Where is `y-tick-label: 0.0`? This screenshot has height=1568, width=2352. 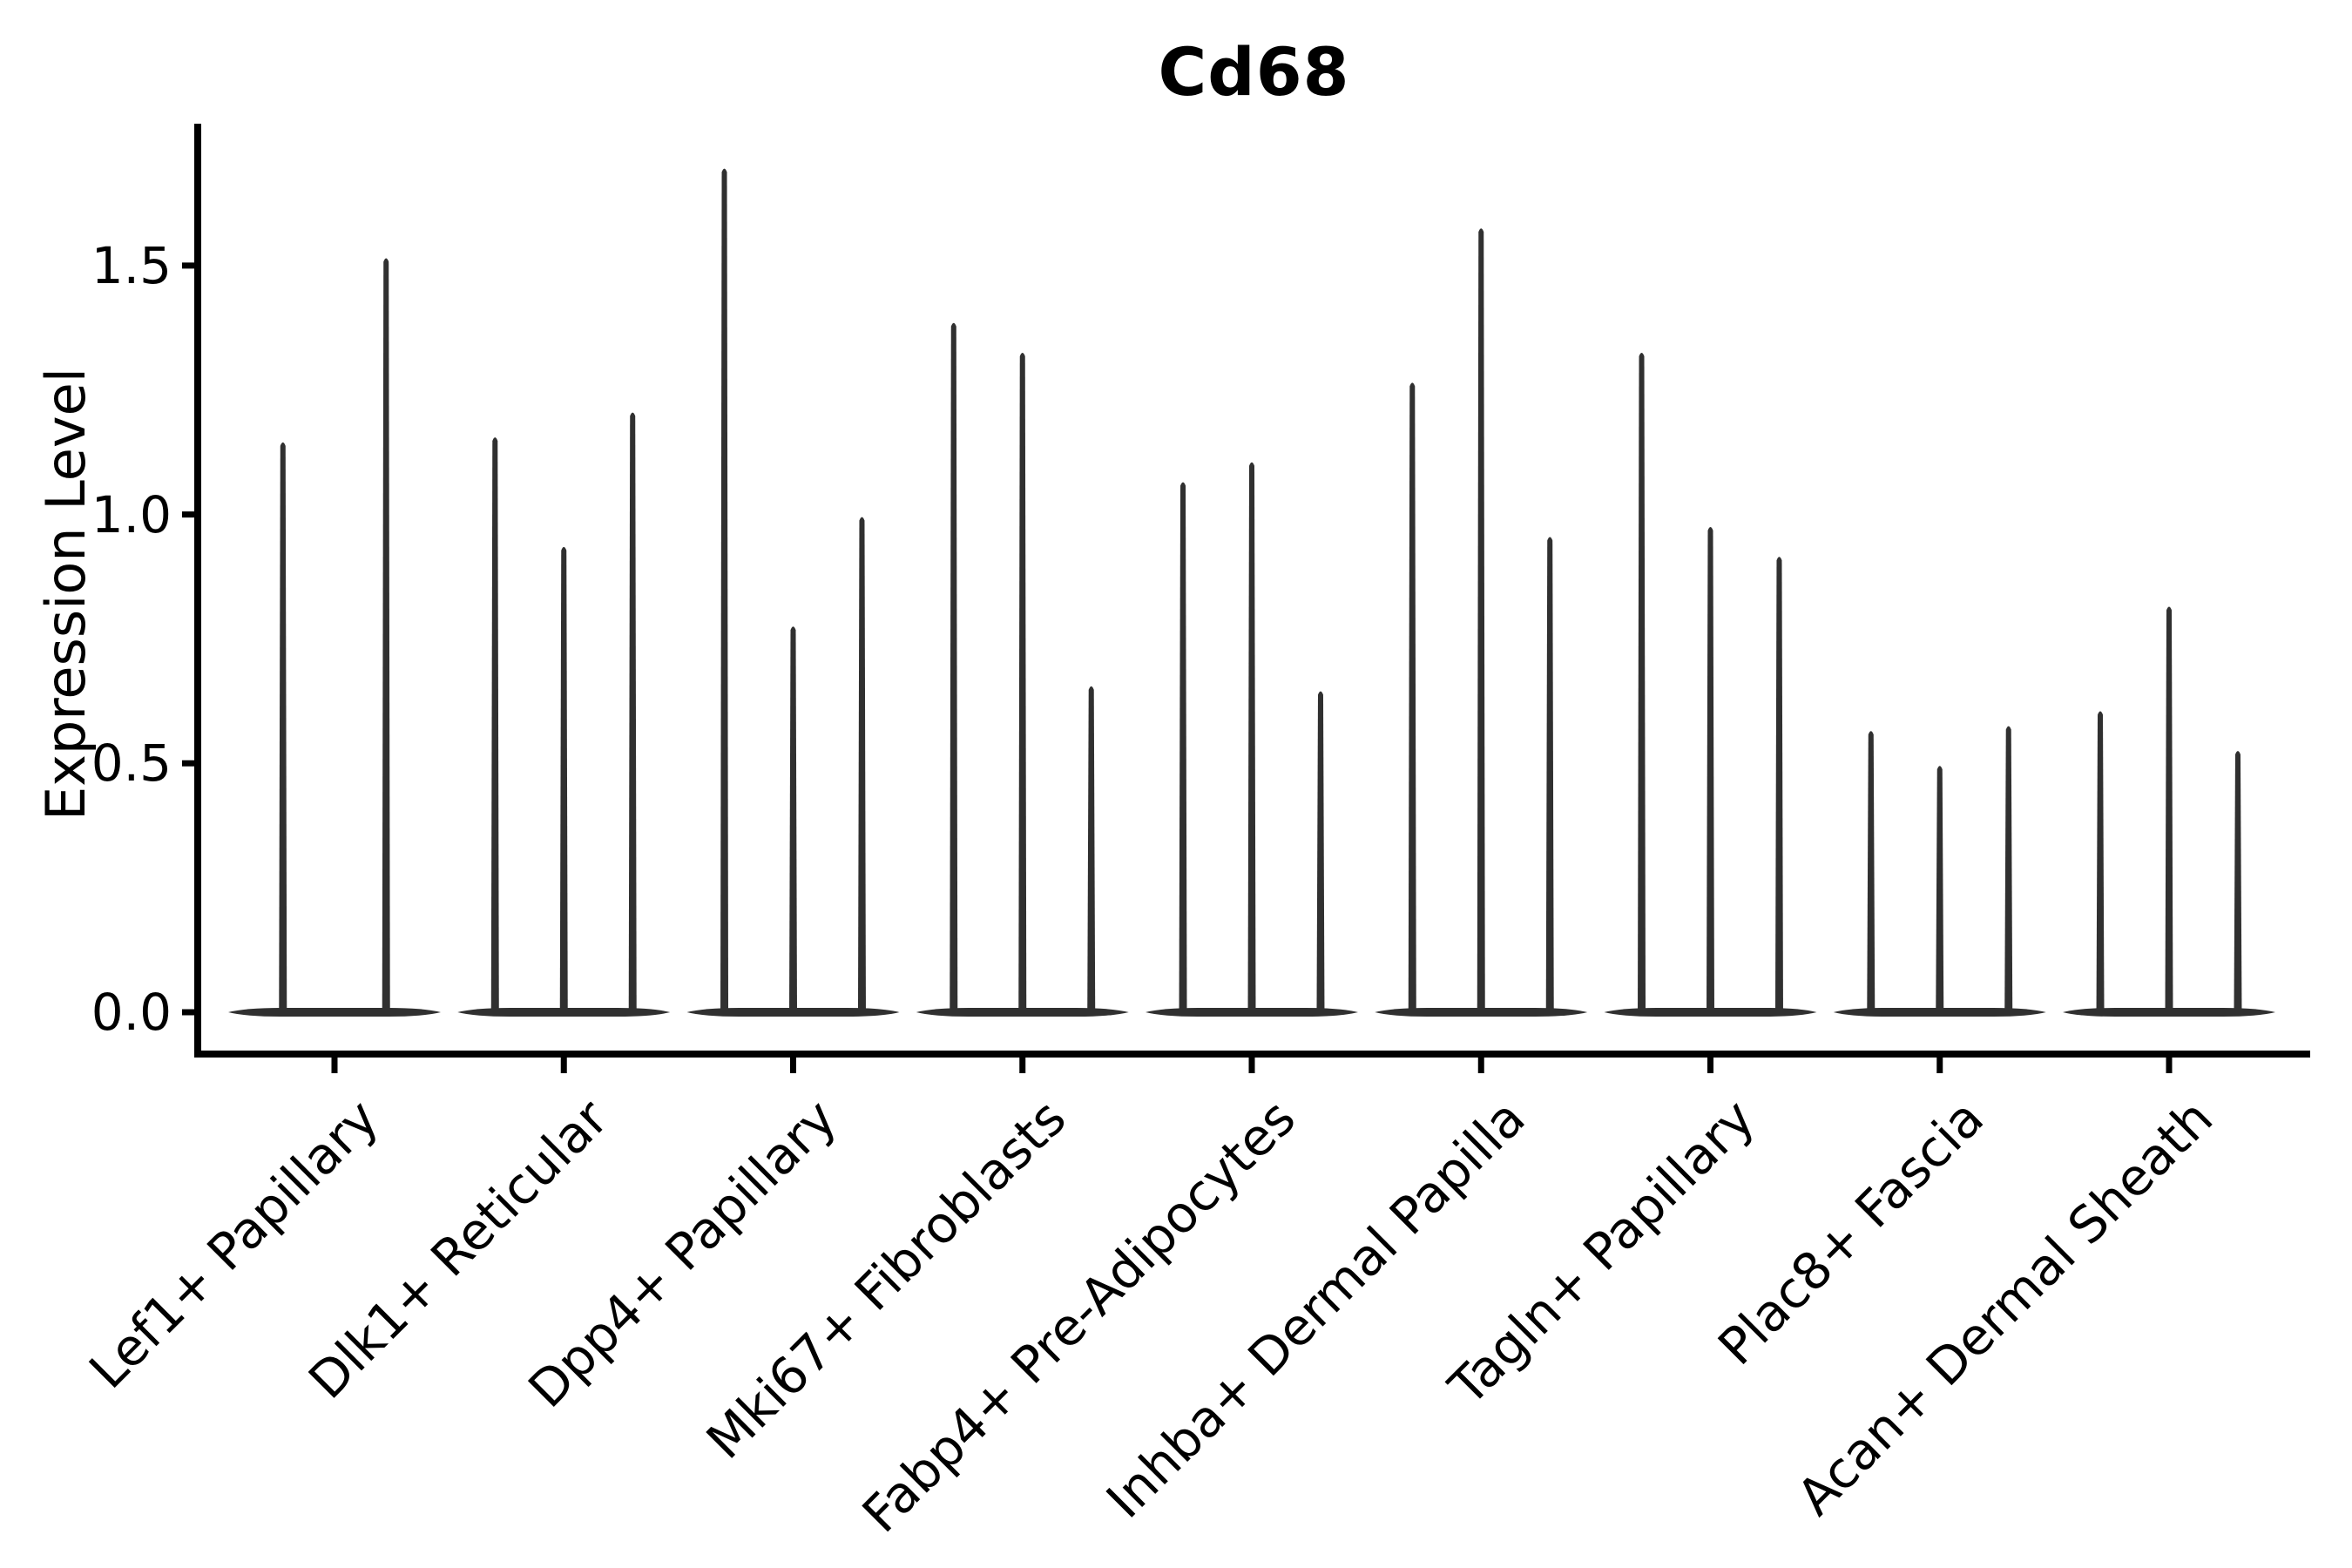 y-tick-label: 0.0 is located at coordinates (131, 1013).